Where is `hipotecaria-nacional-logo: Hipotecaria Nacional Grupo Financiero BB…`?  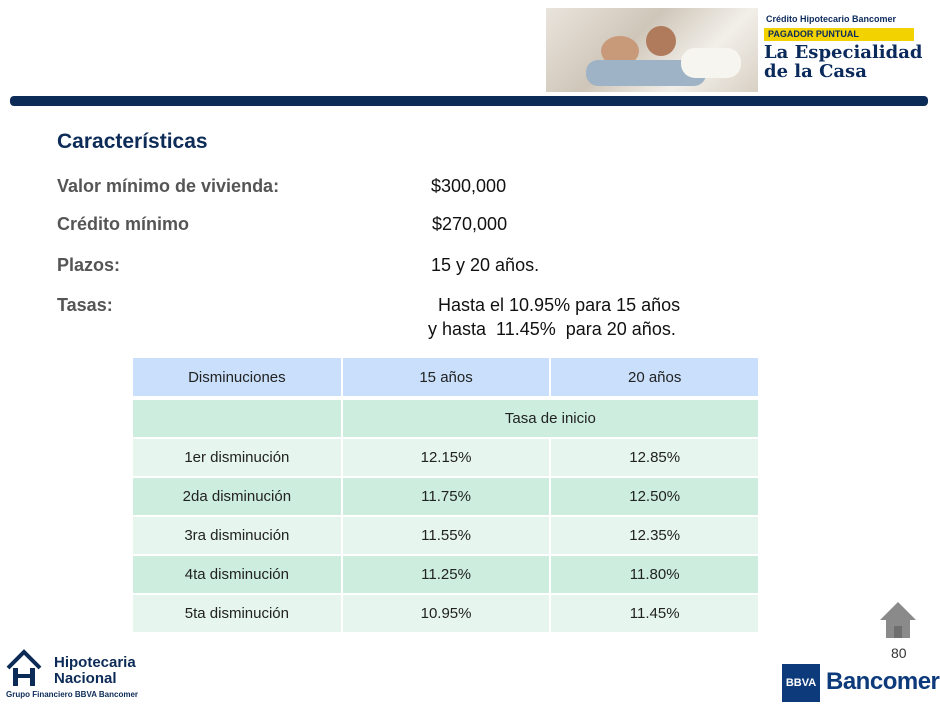 hipotecaria-nacional-logo: Hipotecaria Nacional Grupo Financiero BB… is located at coordinates (79, 674).